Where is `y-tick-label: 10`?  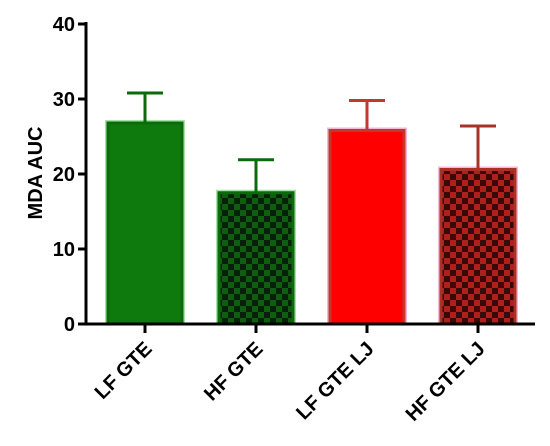
y-tick-label: 10 is located at coordinates (64, 250).